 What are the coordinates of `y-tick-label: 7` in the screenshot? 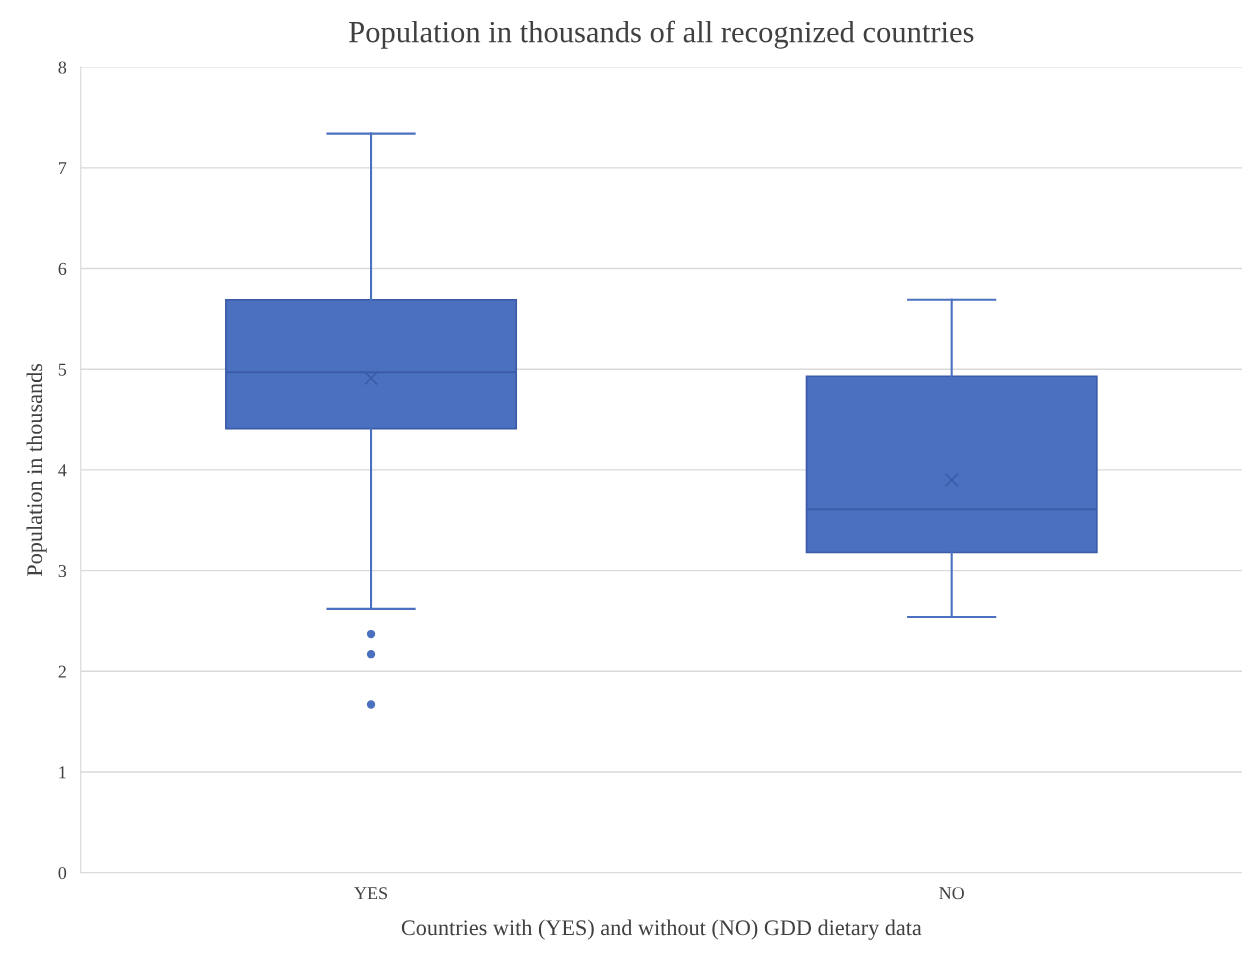 It's located at (63, 168).